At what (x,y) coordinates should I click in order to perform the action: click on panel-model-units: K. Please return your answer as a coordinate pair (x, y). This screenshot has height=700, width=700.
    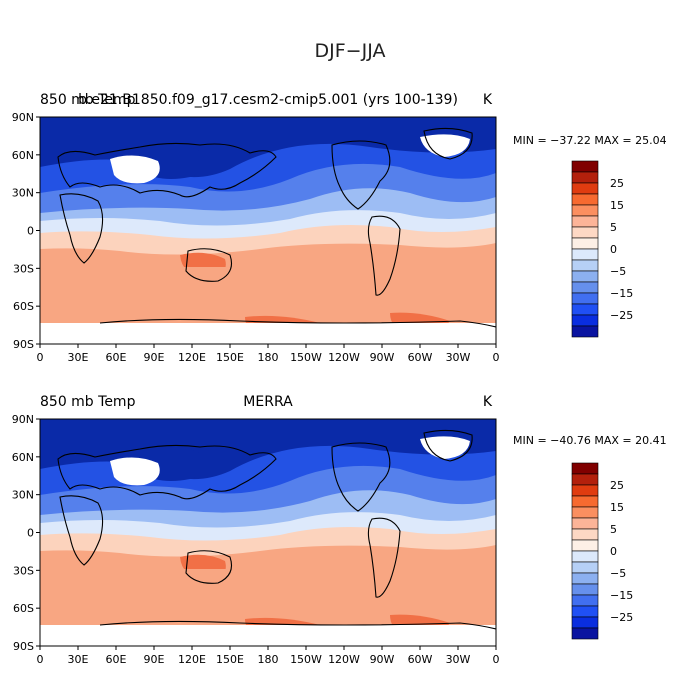
    Looking at the image, I should click on (488, 100).